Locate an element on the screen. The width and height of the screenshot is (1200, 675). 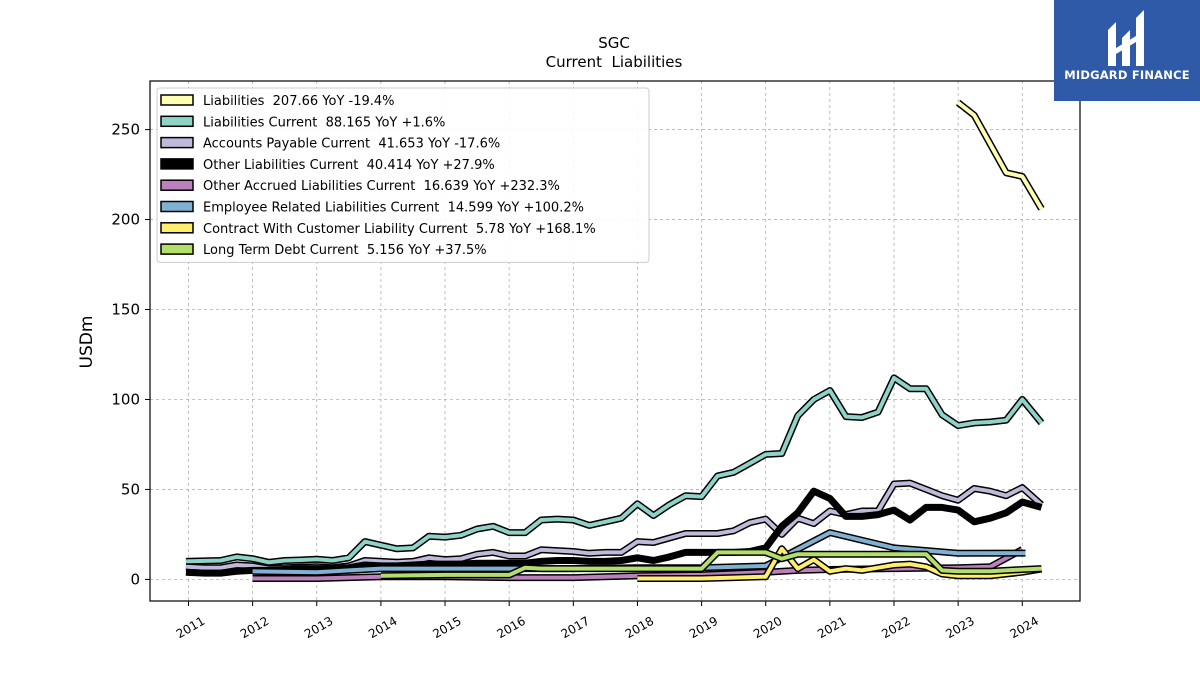
legend-label: Liabilities 207.66 YoY -19.4% is located at coordinates (299, 101).